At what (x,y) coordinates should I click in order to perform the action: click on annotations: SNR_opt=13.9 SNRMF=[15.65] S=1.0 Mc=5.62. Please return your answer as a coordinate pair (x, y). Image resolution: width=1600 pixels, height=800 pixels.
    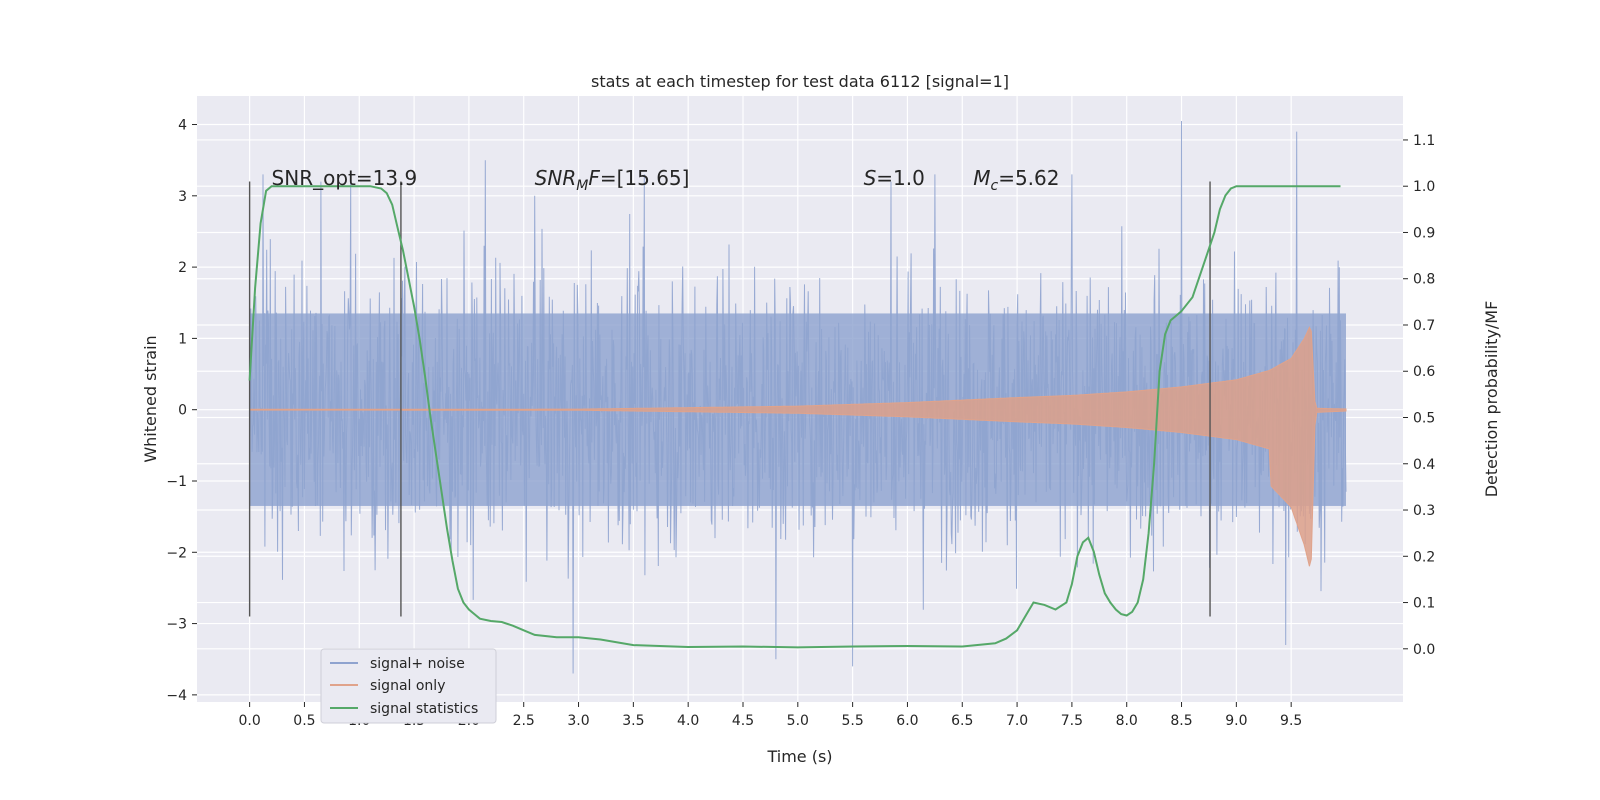
    Looking at the image, I should click on (666, 180).